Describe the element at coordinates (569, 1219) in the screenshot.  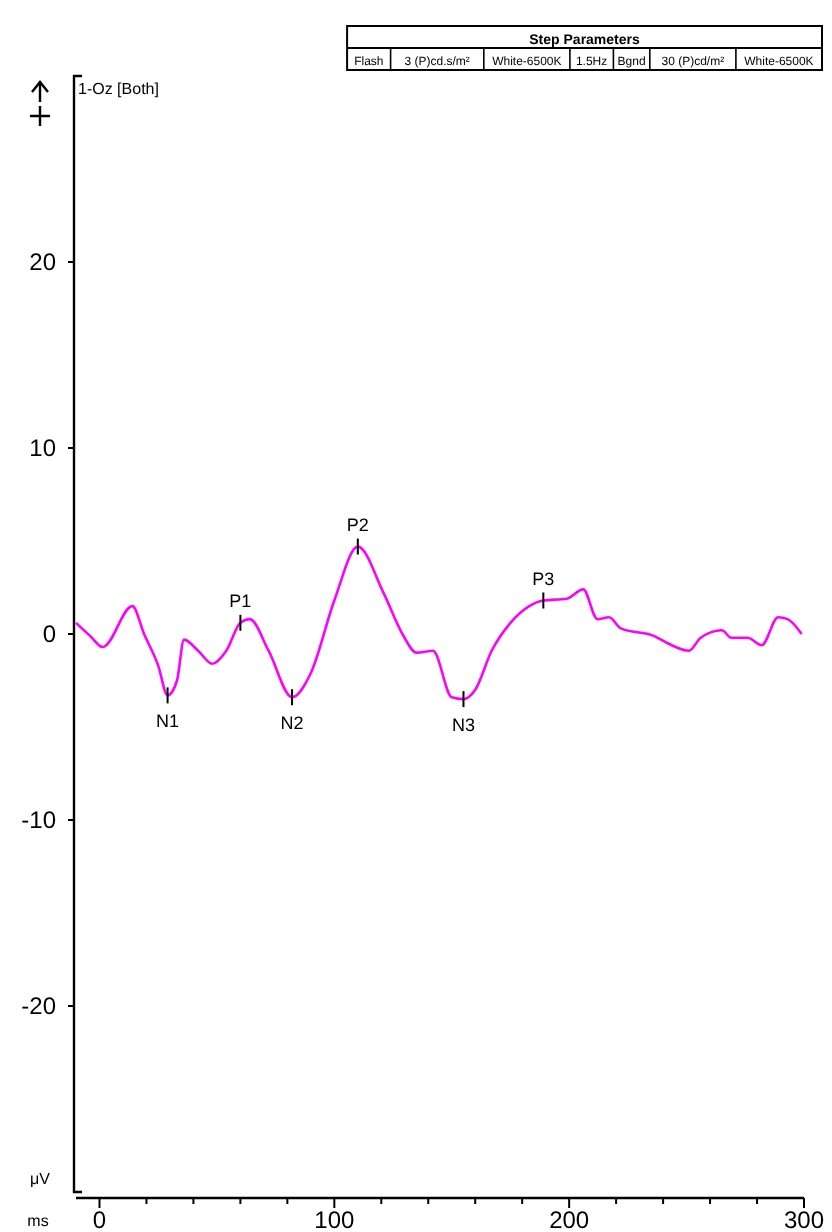
I see `x-tick-label: 200` at that location.